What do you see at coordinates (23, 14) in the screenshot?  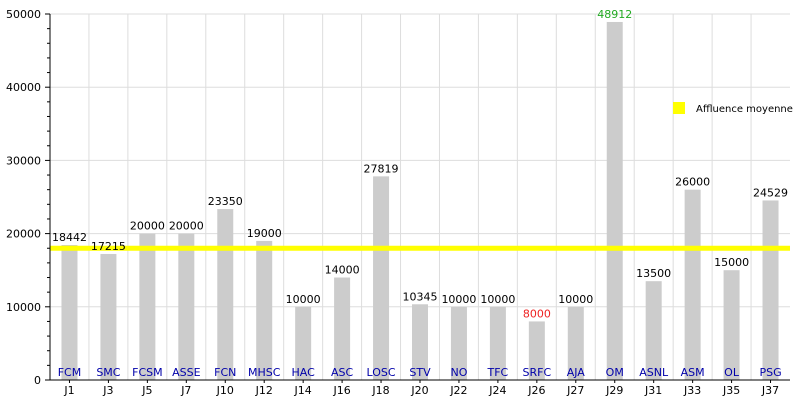 I see `y-tick-label: 50000` at bounding box center [23, 14].